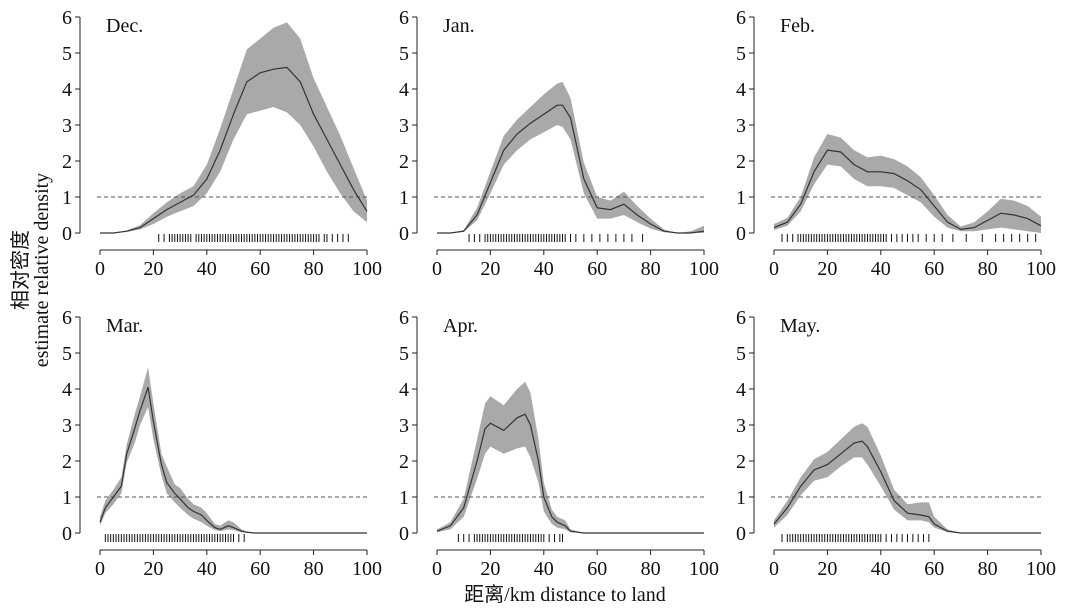 This screenshot has width=1065, height=611. Describe the element at coordinates (42, 270) in the screenshot. I see `y-axis-title-en: estimate relative density` at that location.